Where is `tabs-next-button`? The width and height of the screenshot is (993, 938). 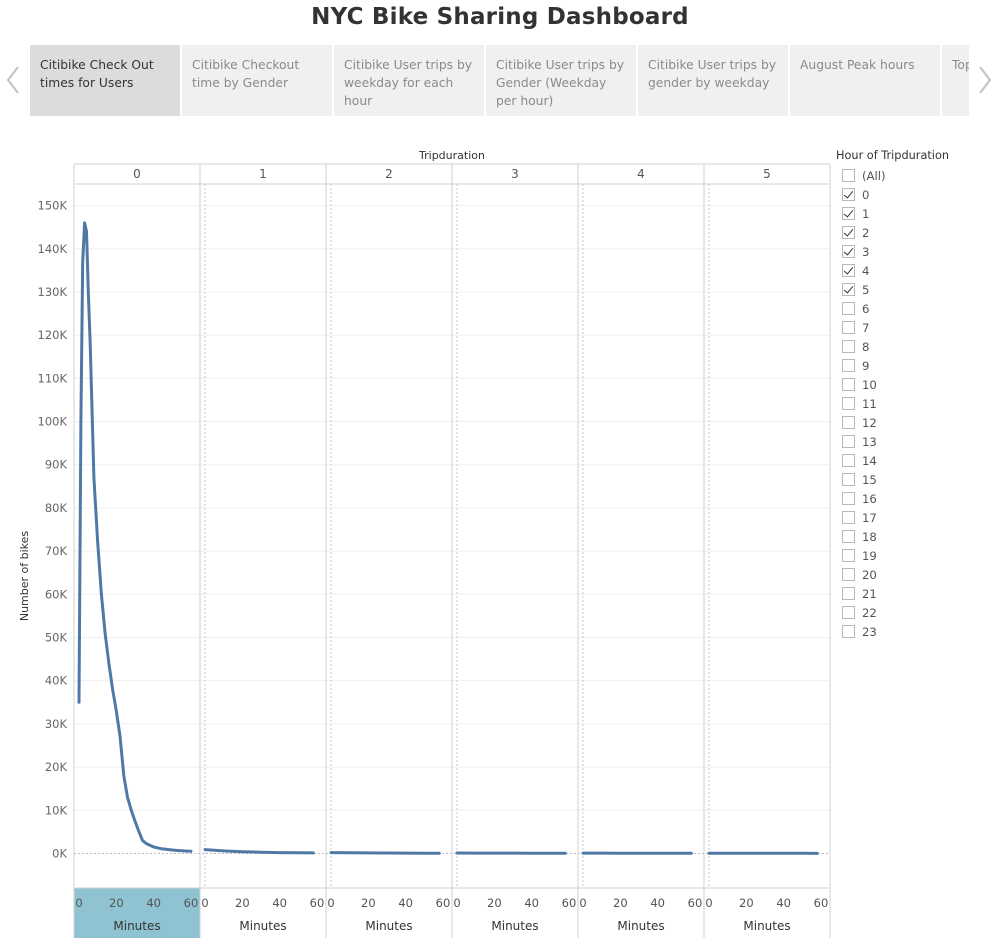 tabs-next-button is located at coordinates (984, 80).